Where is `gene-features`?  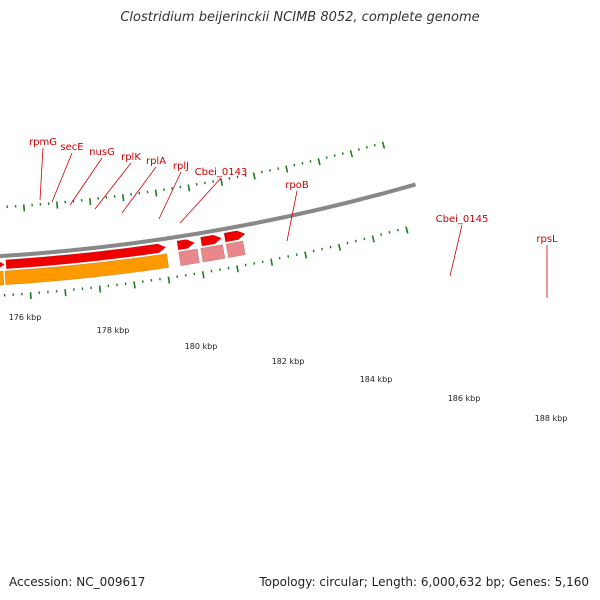
gene-features is located at coordinates (123, 259).